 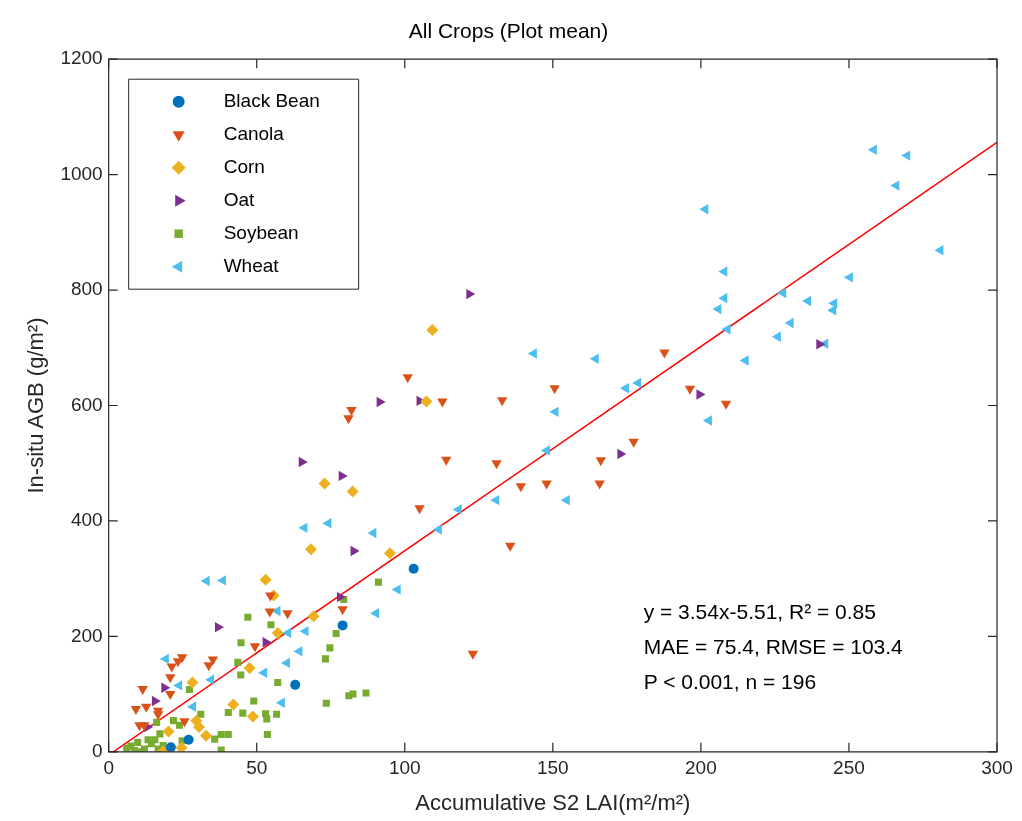 What do you see at coordinates (251, 265) in the screenshot?
I see `legend-label: Wheat` at bounding box center [251, 265].